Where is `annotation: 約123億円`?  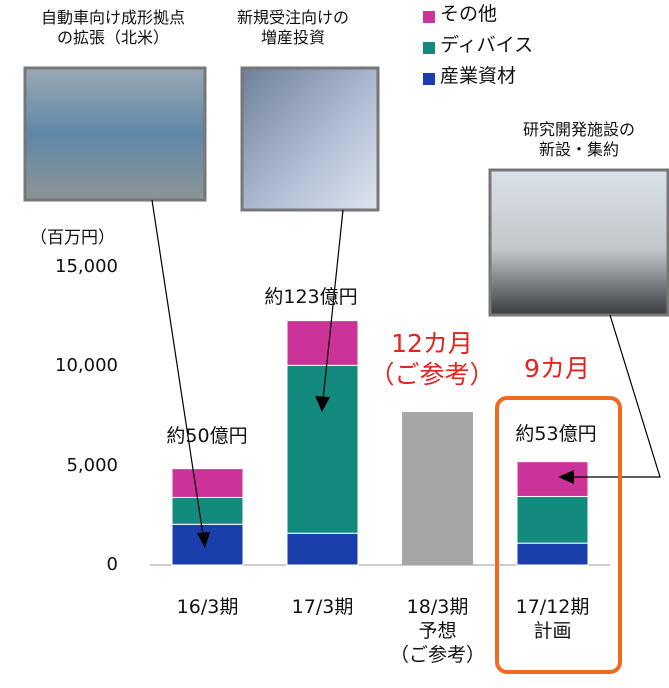 annotation: 約123億円 is located at coordinates (311, 297).